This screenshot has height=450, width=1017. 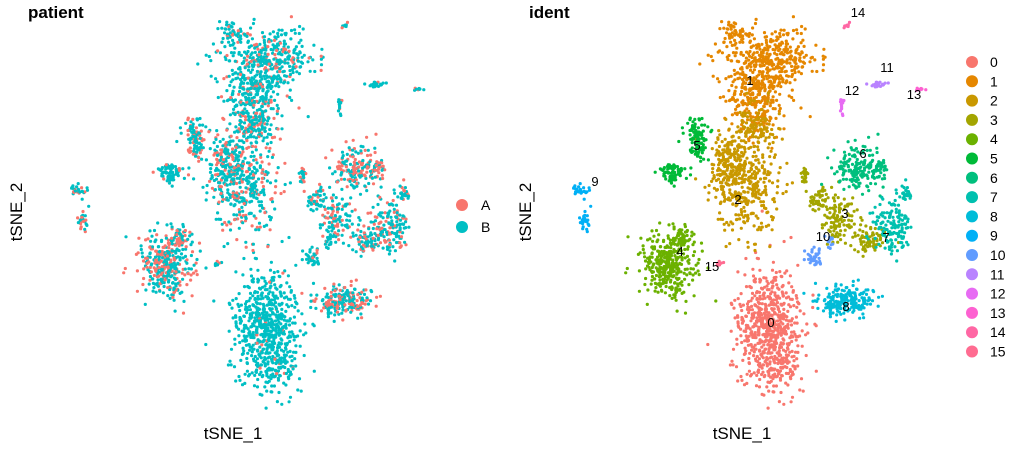 I want to click on legend-item-a: A, so click(x=473, y=205).